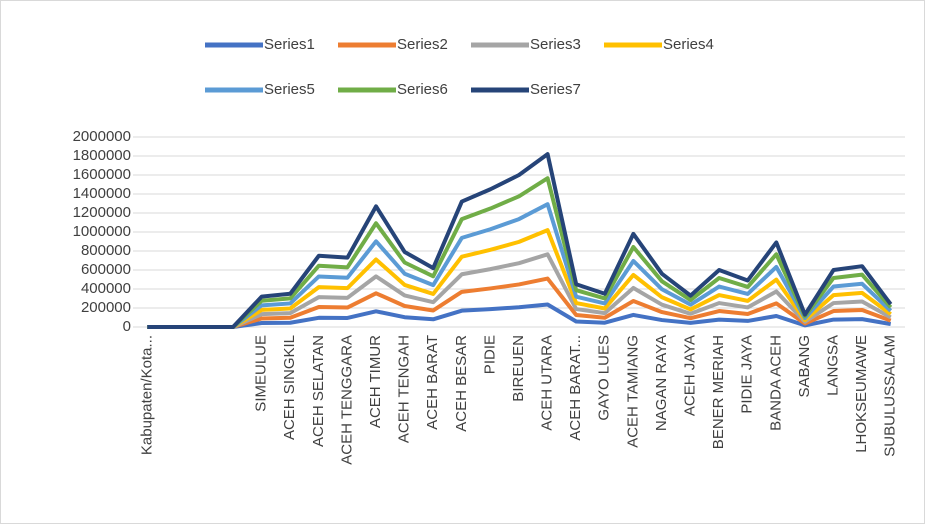 Image resolution: width=925 pixels, height=524 pixels. I want to click on x-tick-label: PIDIE JAYA, so click(747, 374).